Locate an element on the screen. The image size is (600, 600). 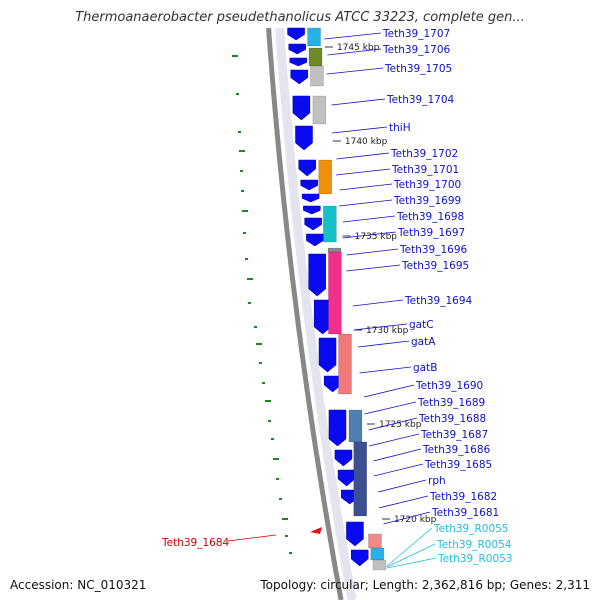
gene-label: Teth39_1689 is located at coordinates (451, 403).